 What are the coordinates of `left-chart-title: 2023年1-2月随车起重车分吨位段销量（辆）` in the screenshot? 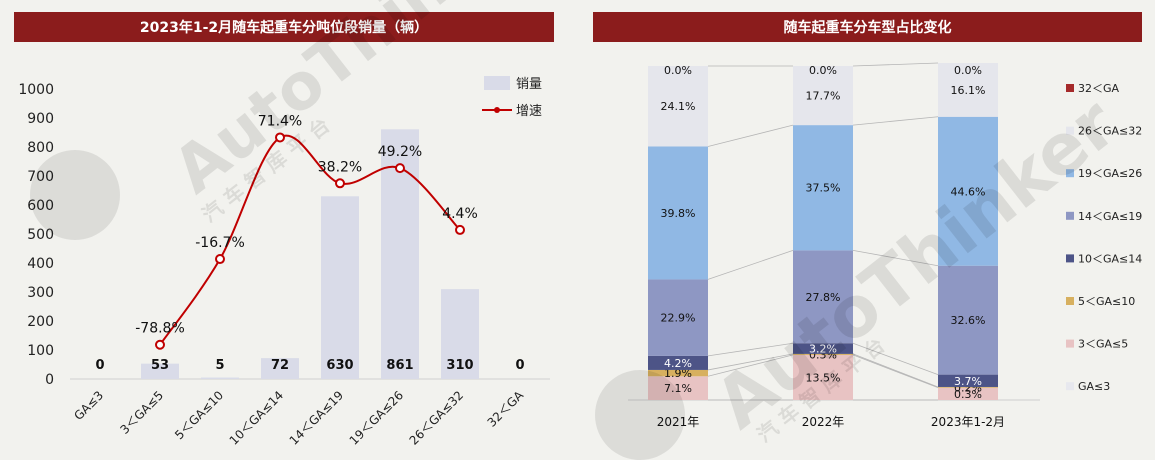 It's located at (284, 27).